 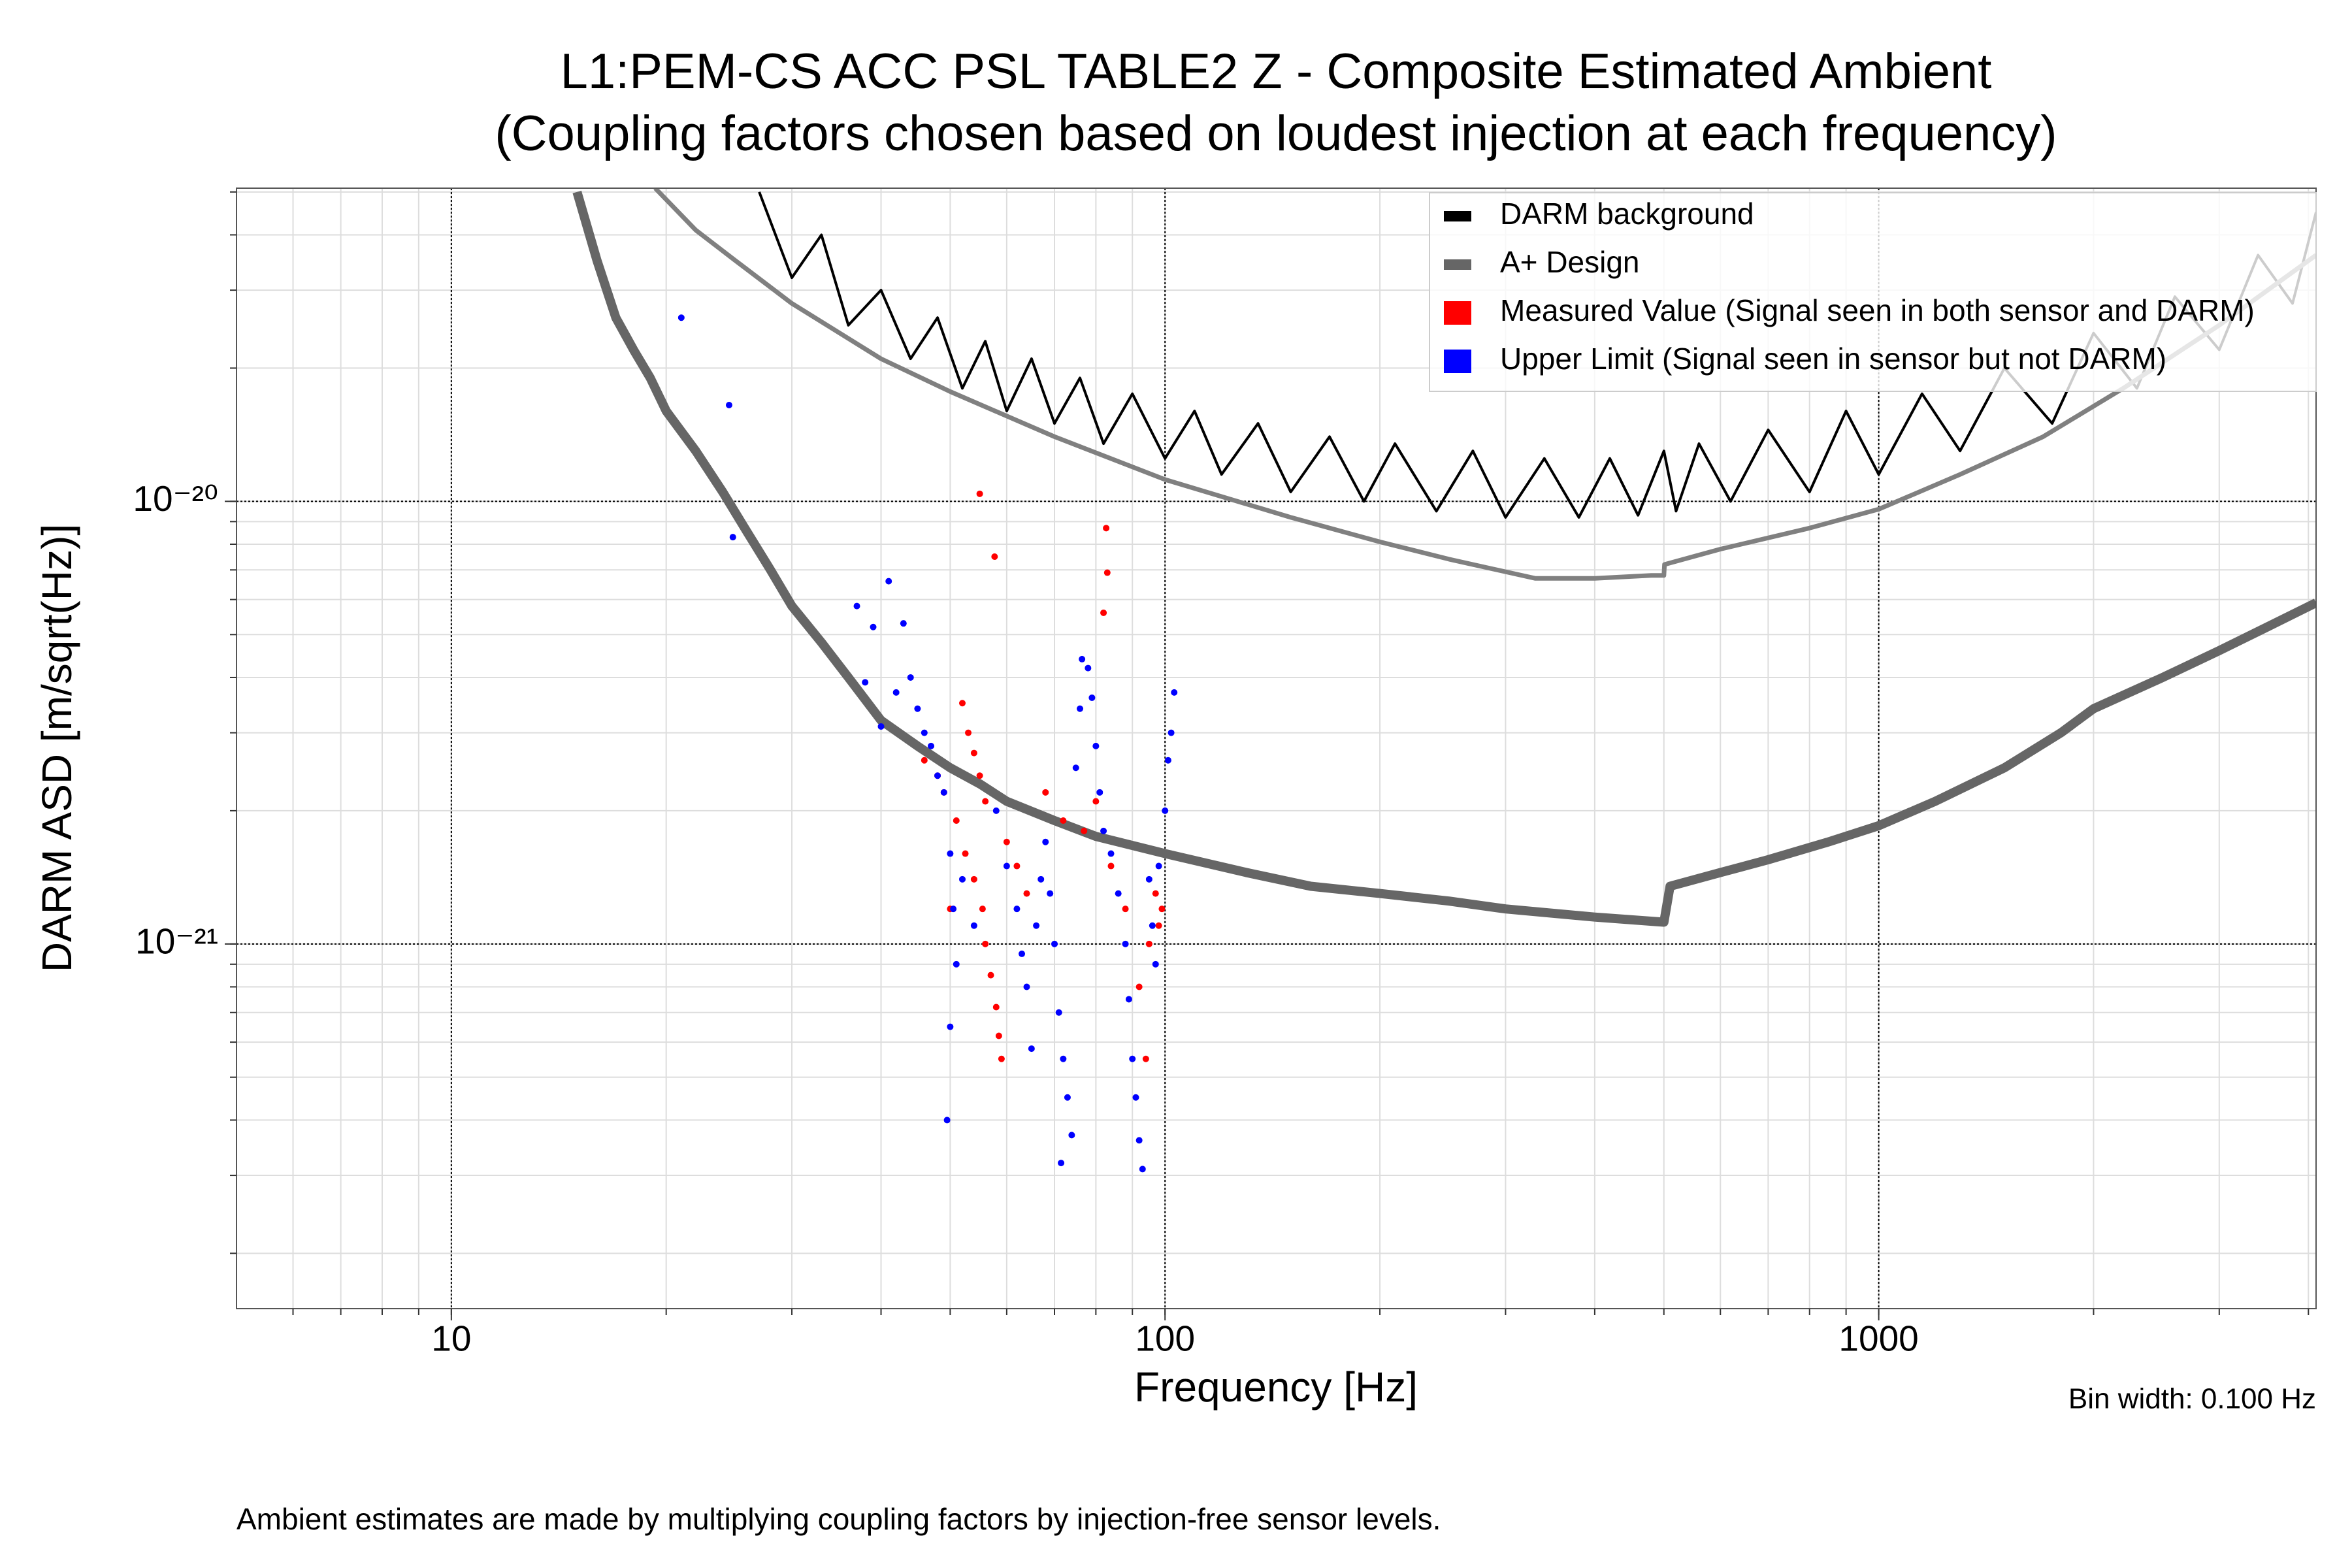 I want to click on y-tick-label: 10⁻²⁰, so click(x=175, y=498).